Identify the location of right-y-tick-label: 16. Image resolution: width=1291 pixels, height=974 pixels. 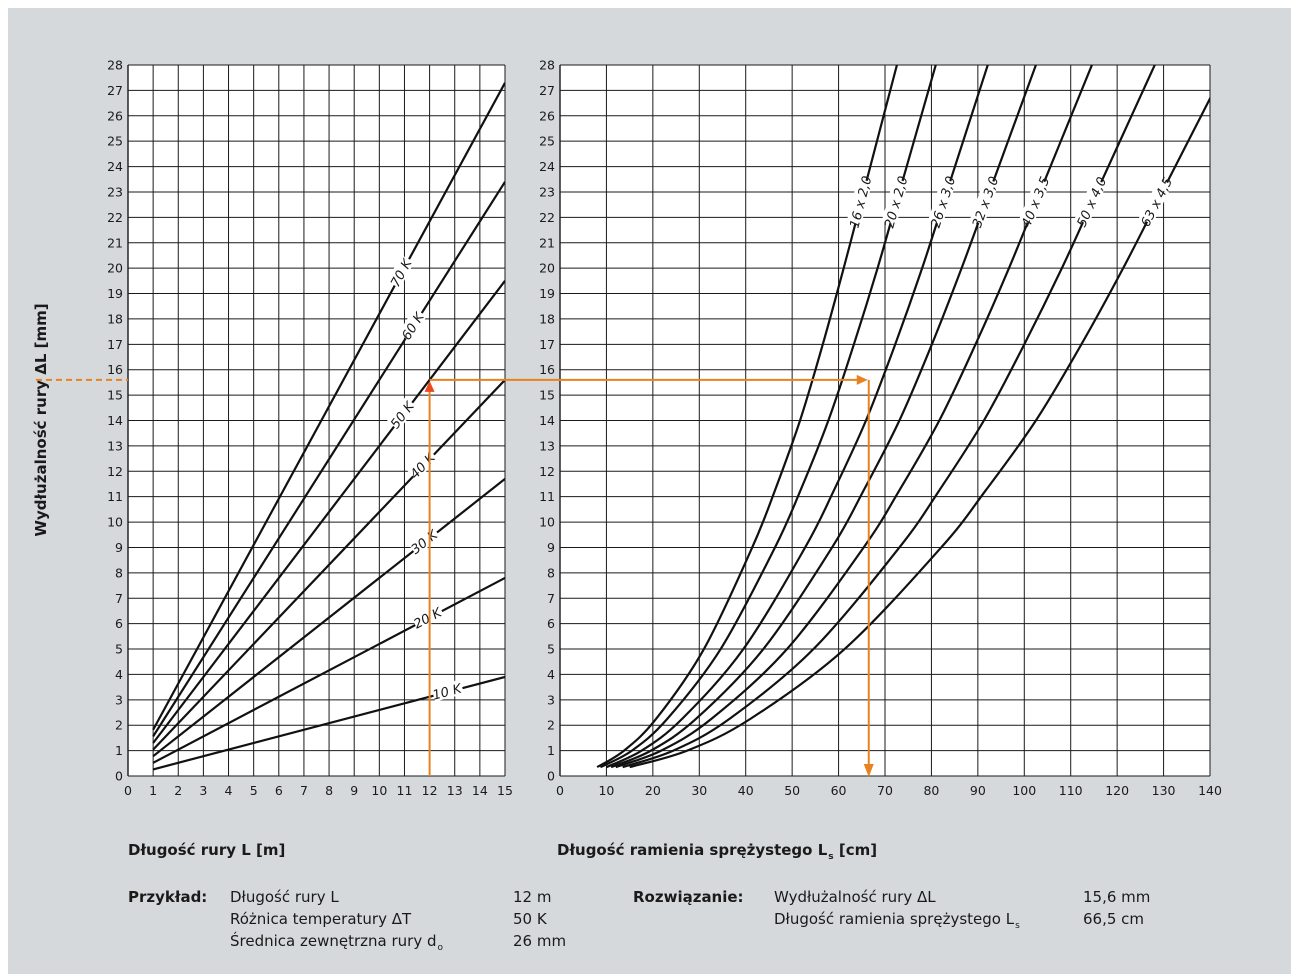
(547, 369).